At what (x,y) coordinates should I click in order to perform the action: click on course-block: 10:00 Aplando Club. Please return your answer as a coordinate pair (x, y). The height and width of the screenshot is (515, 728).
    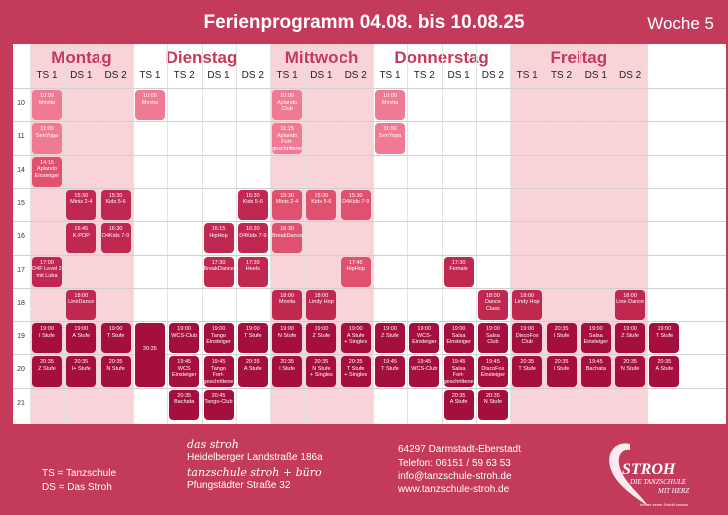
    Looking at the image, I should click on (287, 105).